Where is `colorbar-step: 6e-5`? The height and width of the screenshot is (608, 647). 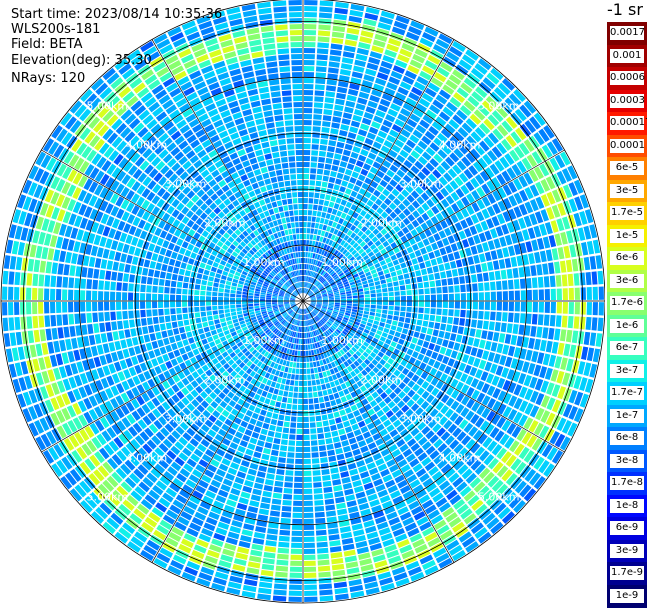
colorbar-step: 6e-5 is located at coordinates (627, 168).